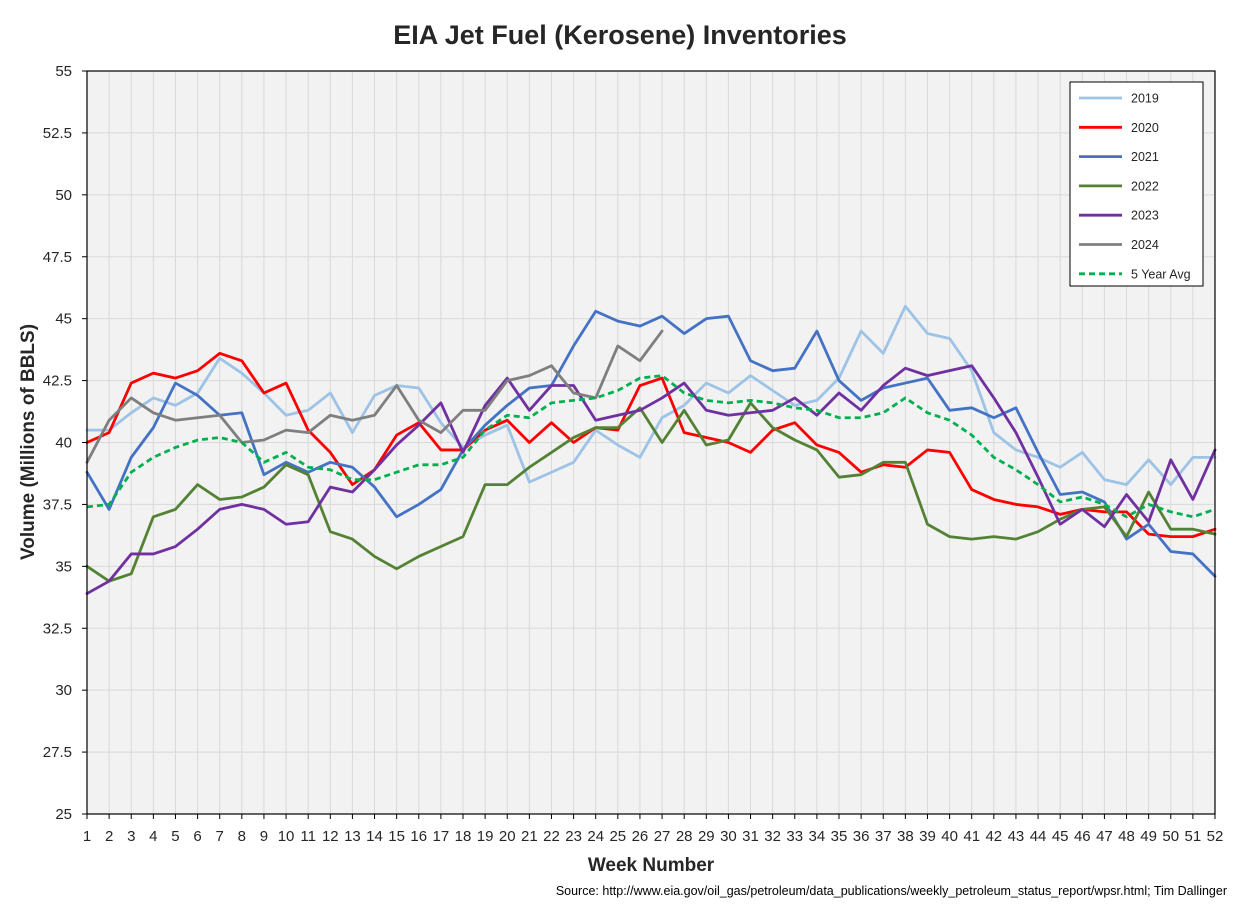 The image size is (1244, 905). I want to click on y-tick-label: 32.5, so click(57, 628).